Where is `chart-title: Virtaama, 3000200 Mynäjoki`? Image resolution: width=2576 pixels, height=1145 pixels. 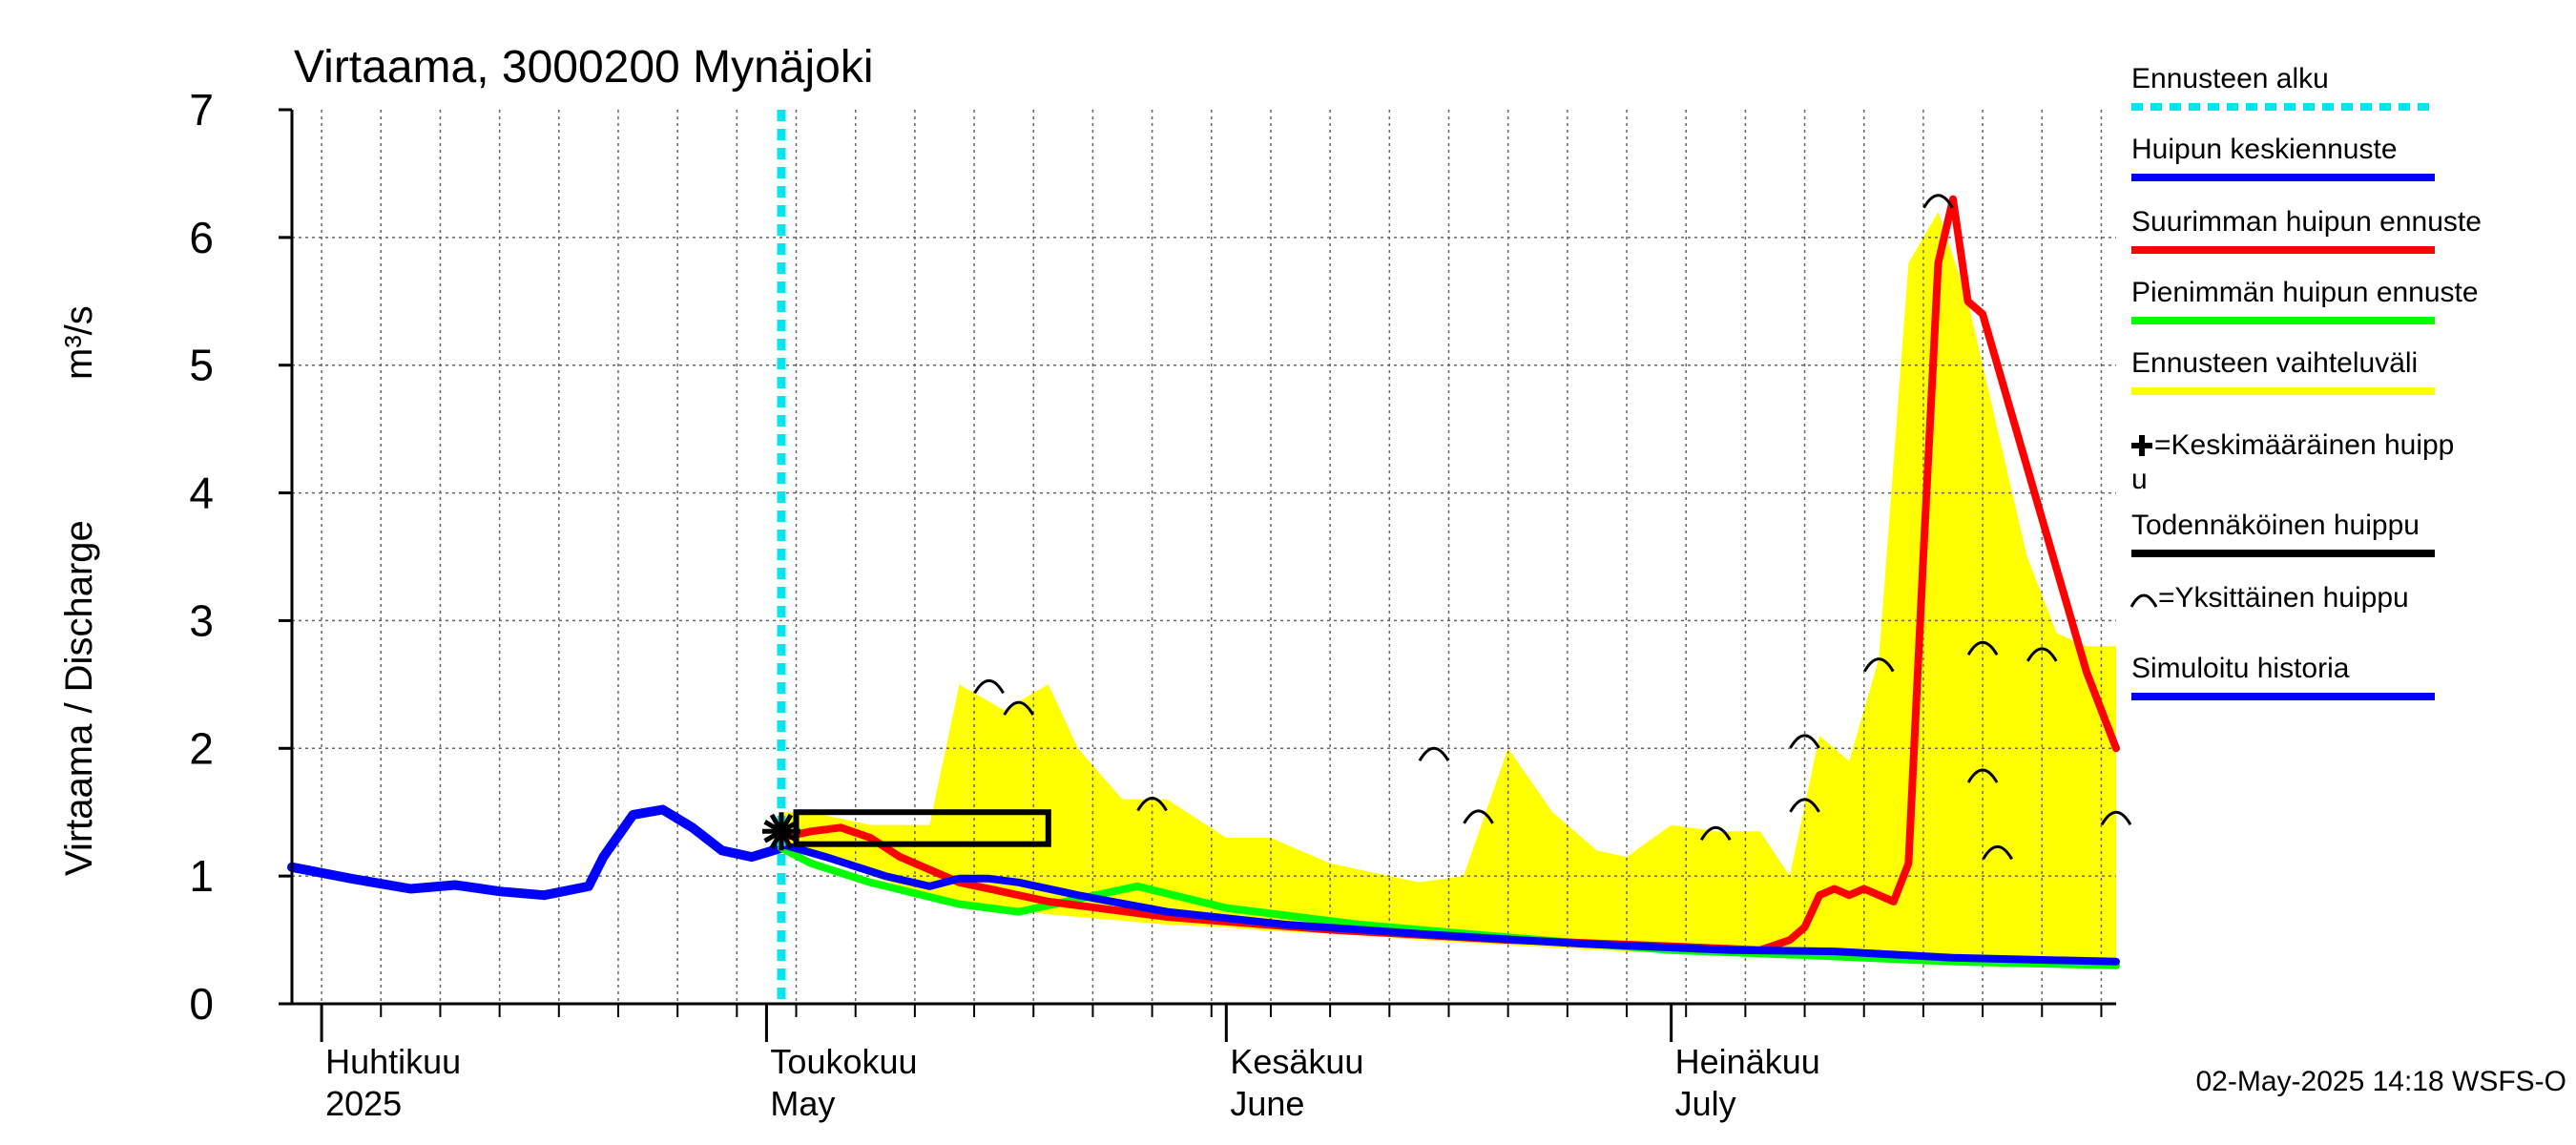 chart-title: Virtaama, 3000200 Mynäjoki is located at coordinates (583, 67).